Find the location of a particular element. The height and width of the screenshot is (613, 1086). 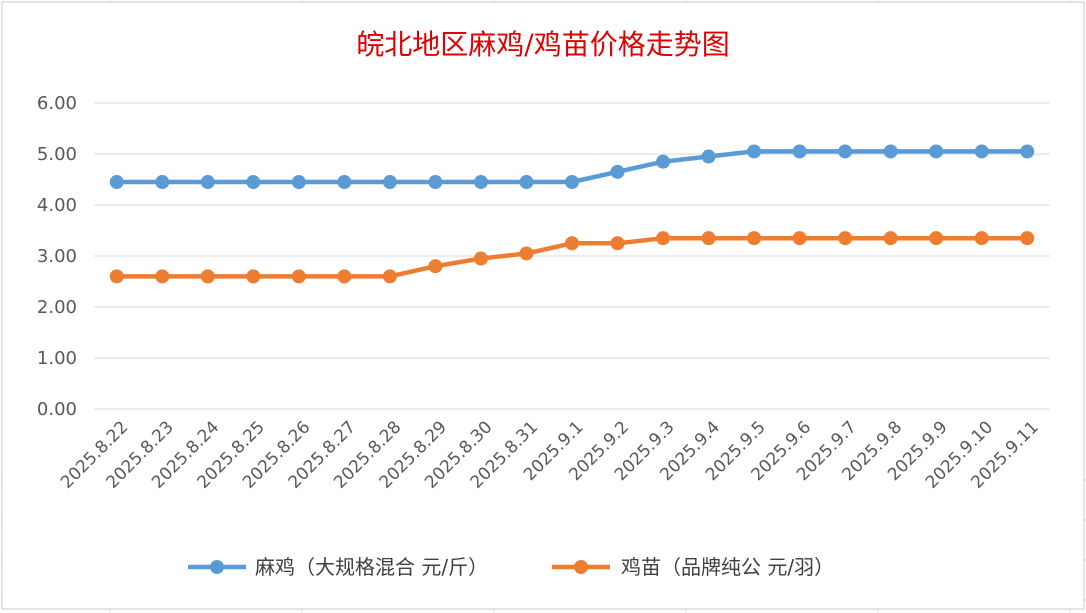

y-tick-label: 3.00 is located at coordinates (57, 256).